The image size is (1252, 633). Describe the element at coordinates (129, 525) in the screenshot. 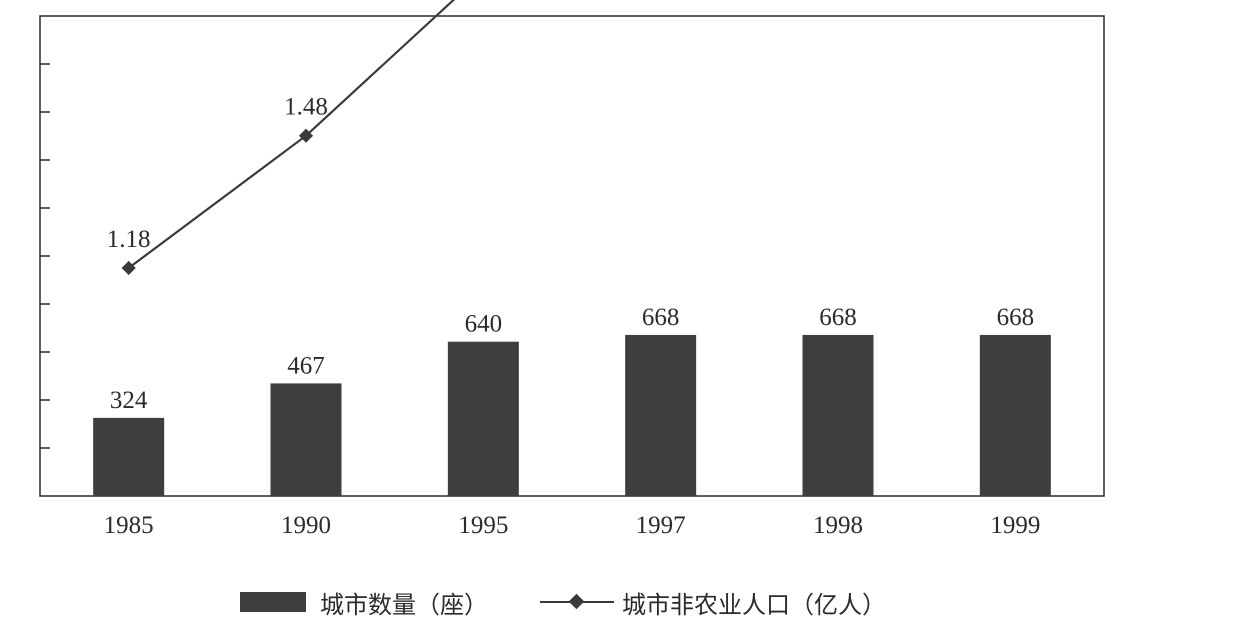

I see `x-tick-label-1985: 1985` at that location.